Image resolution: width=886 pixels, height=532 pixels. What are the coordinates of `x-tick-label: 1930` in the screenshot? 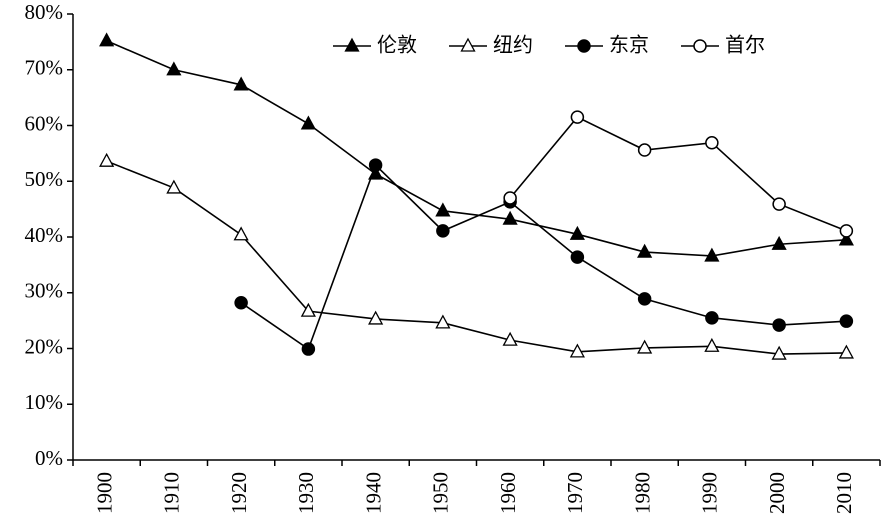 It's located at (306, 493).